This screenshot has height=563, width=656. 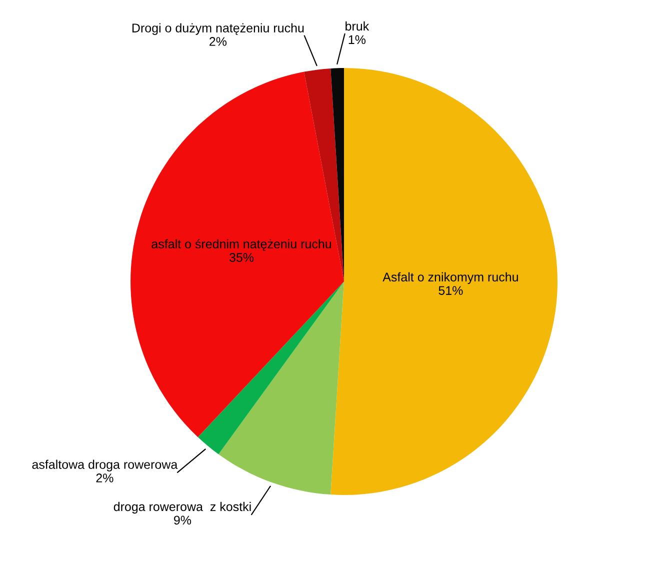 I want to click on data-label: 35%, so click(x=241, y=257).